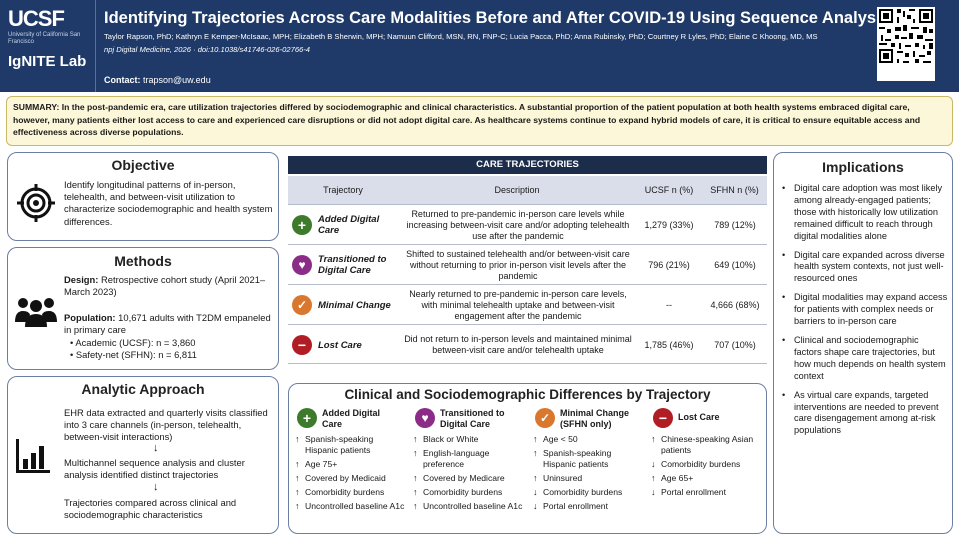 The image size is (959, 540). I want to click on header-ucsf: UCSF n (%), so click(669, 190).